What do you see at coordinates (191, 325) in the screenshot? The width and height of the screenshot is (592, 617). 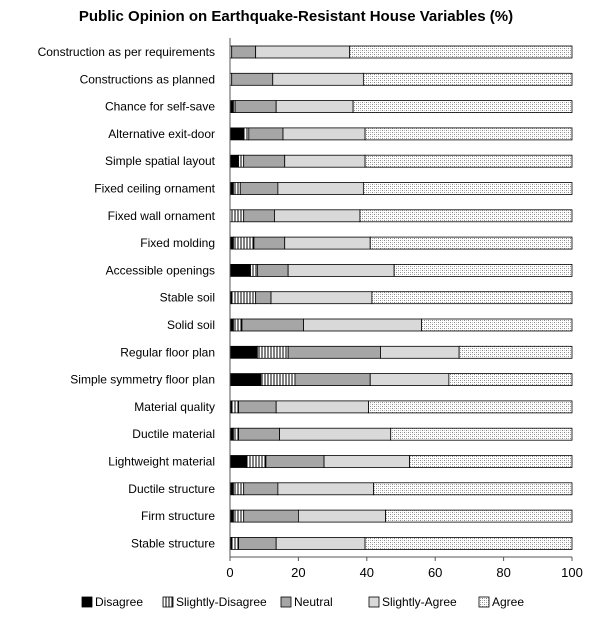 I see `category-label: Solid soil` at bounding box center [191, 325].